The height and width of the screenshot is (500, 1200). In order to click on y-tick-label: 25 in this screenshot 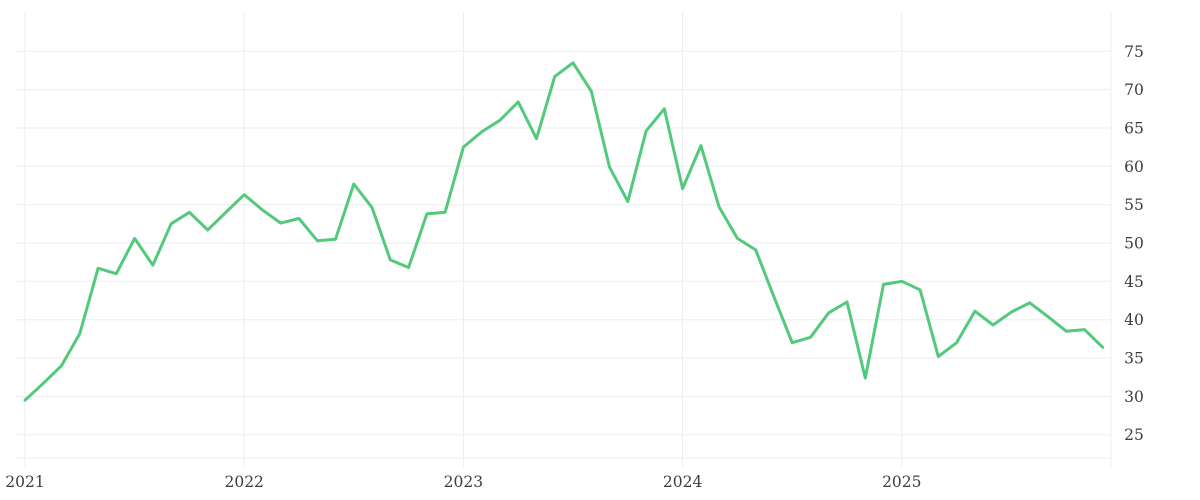, I will do `click(1134, 435)`.